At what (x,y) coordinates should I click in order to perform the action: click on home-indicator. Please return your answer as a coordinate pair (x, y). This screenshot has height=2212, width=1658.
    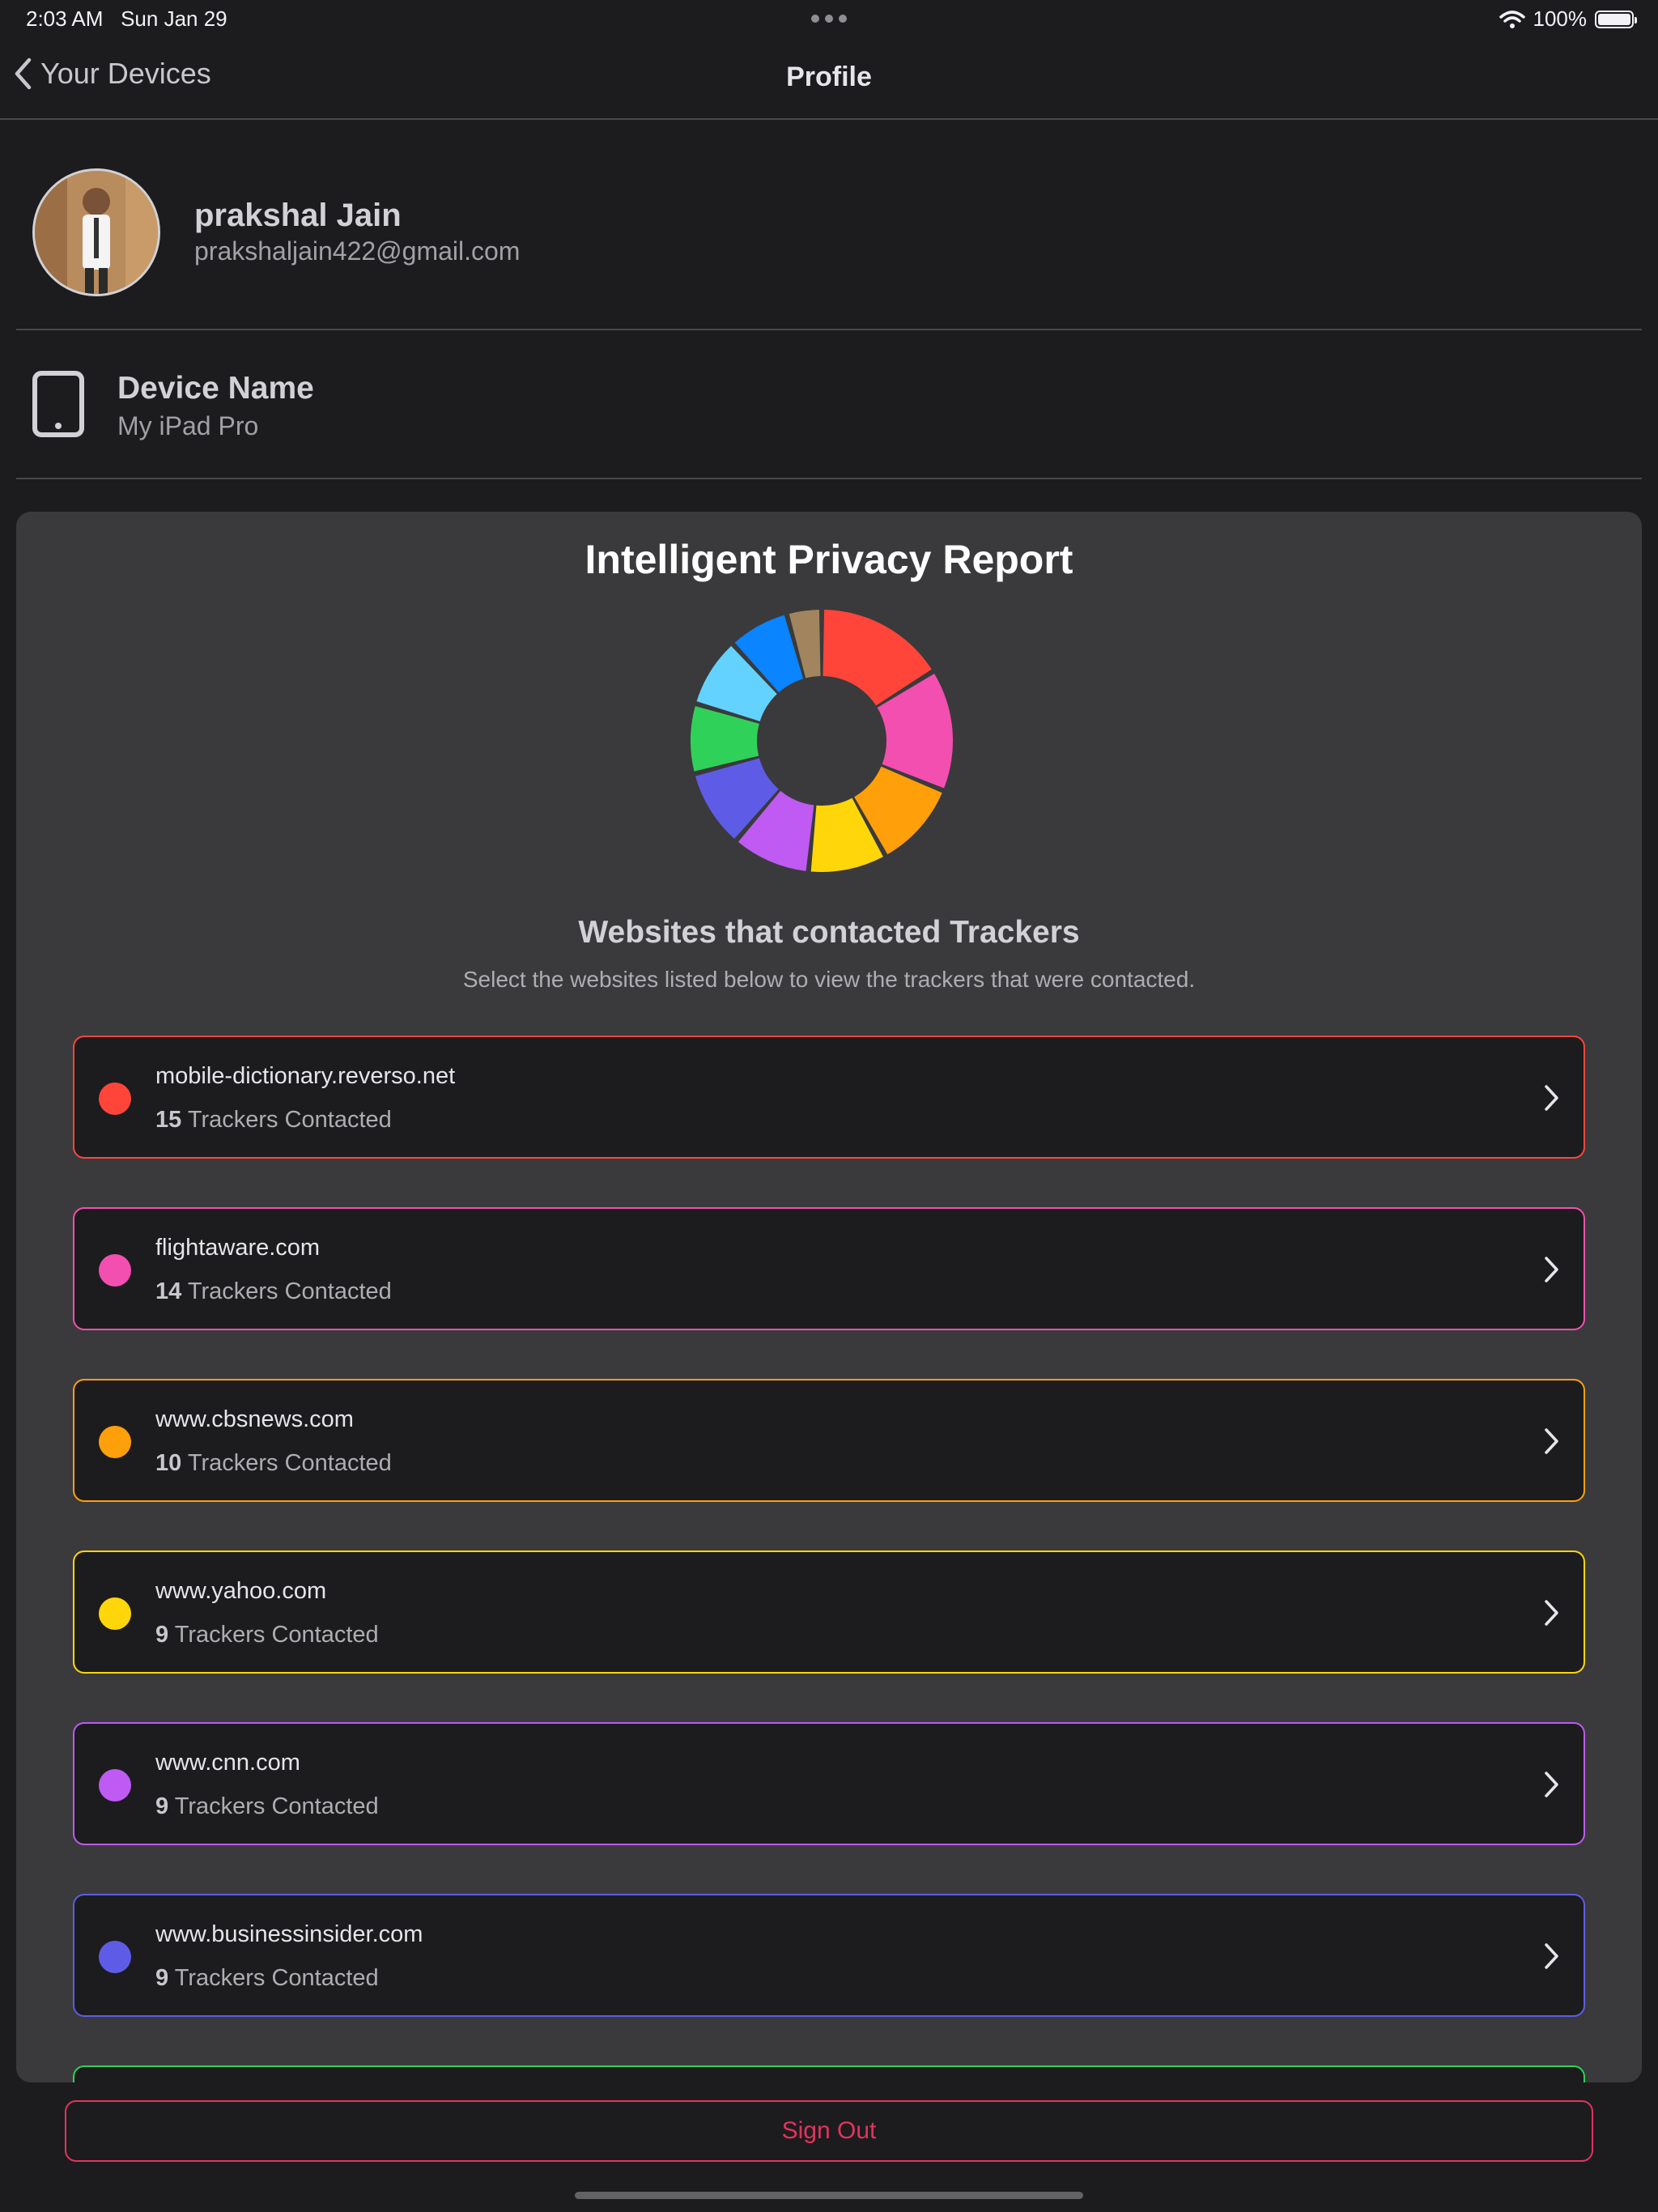
    Looking at the image, I should click on (829, 2196).